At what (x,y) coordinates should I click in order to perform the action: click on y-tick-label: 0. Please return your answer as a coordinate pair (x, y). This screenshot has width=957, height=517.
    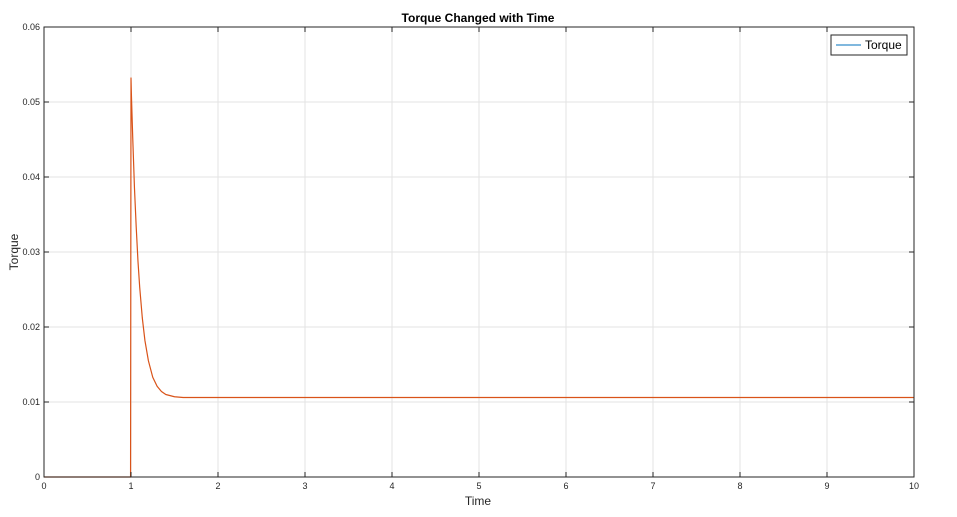
    Looking at the image, I should click on (37, 477).